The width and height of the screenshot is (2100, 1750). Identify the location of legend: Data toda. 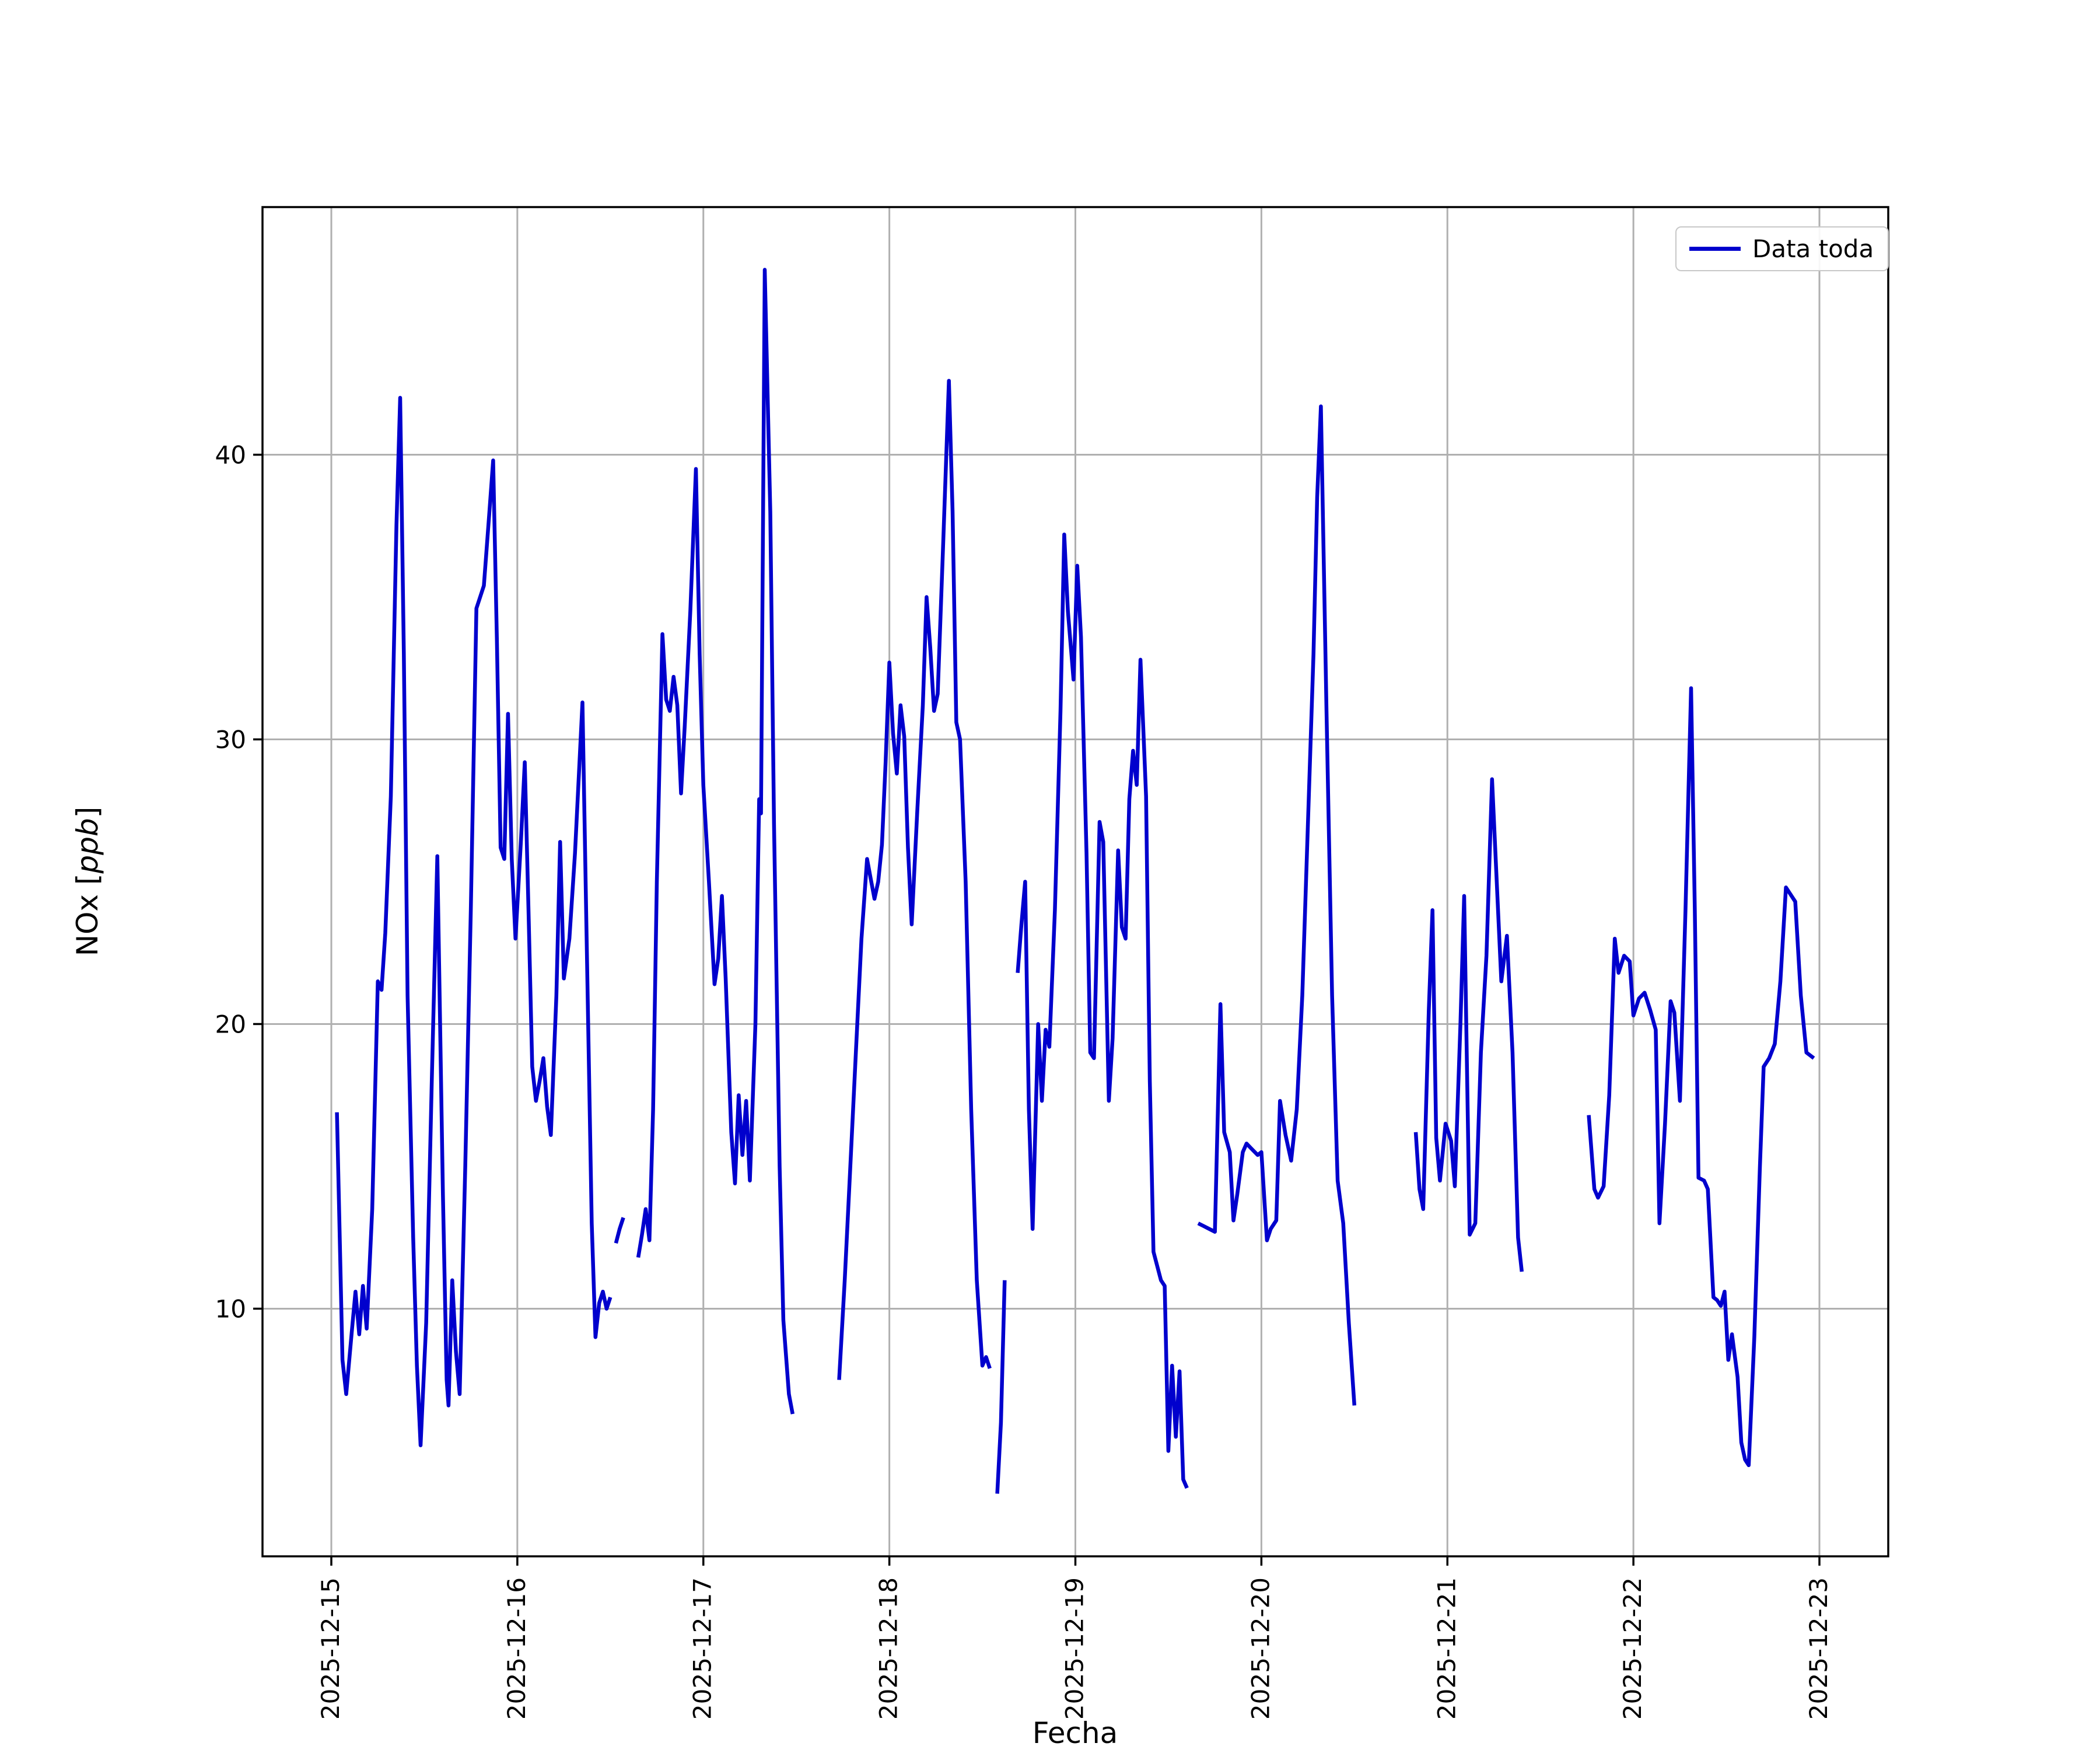
(1782, 249).